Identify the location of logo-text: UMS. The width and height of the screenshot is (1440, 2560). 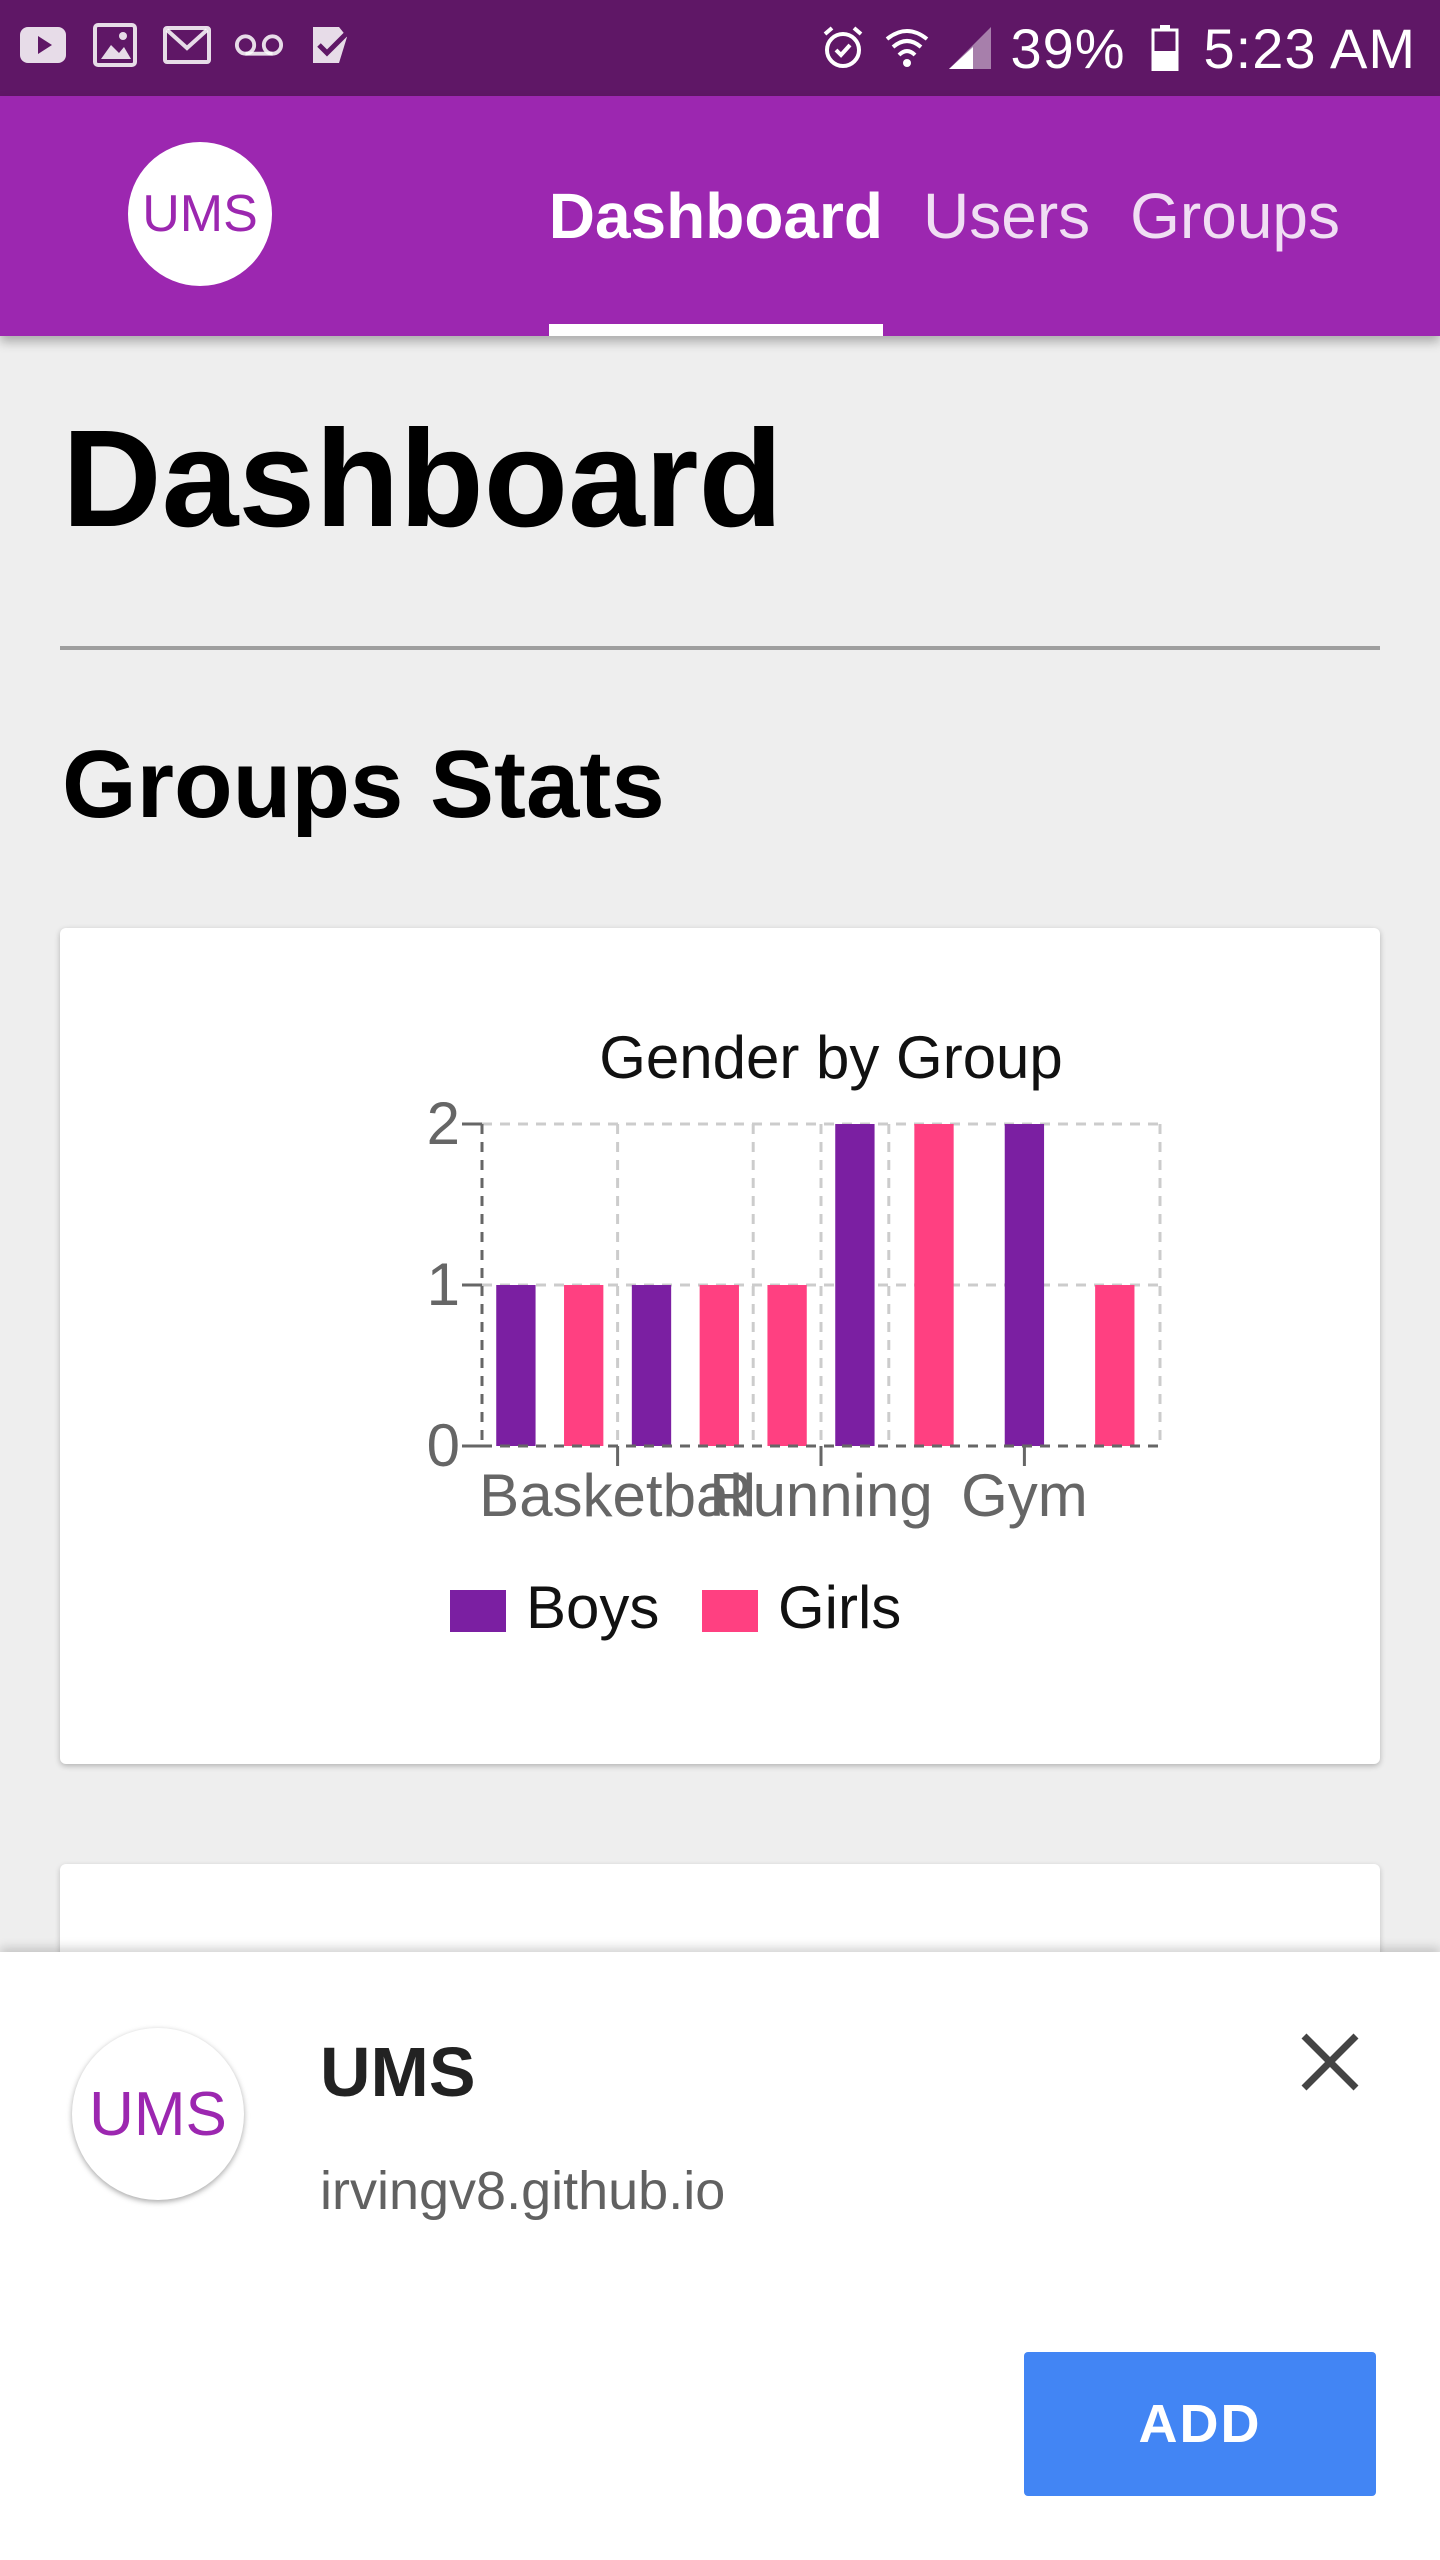
(200, 214).